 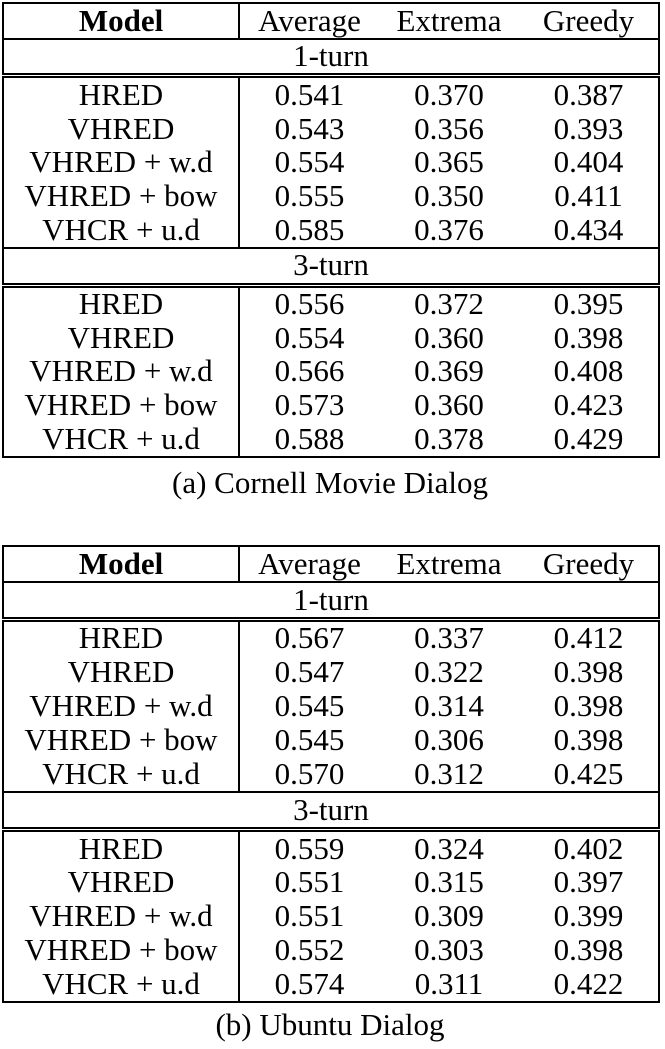 What do you see at coordinates (588, 638) in the screenshot?
I see `metric-value-cell: 0.412` at bounding box center [588, 638].